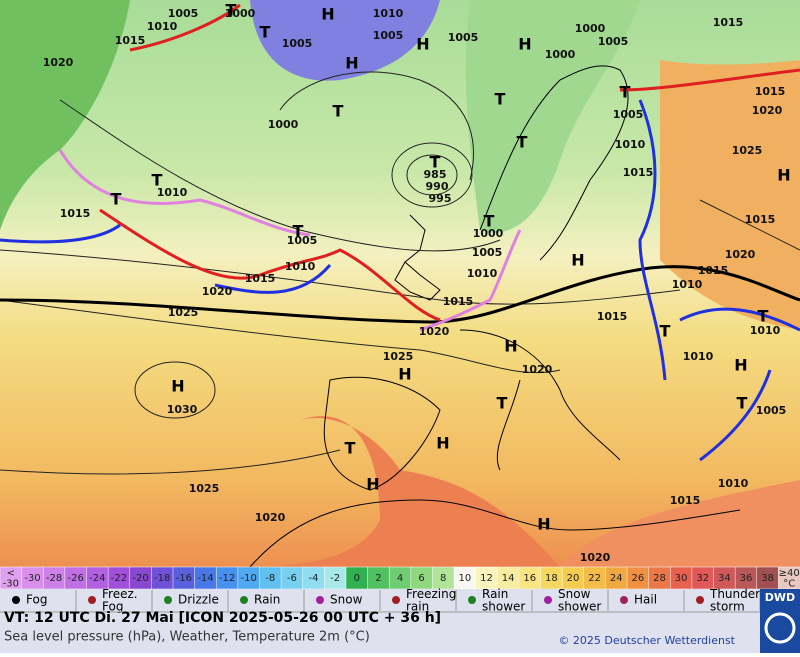 The image size is (800, 657). What do you see at coordinates (267, 600) in the screenshot?
I see `legend-label: Rain` at bounding box center [267, 600].